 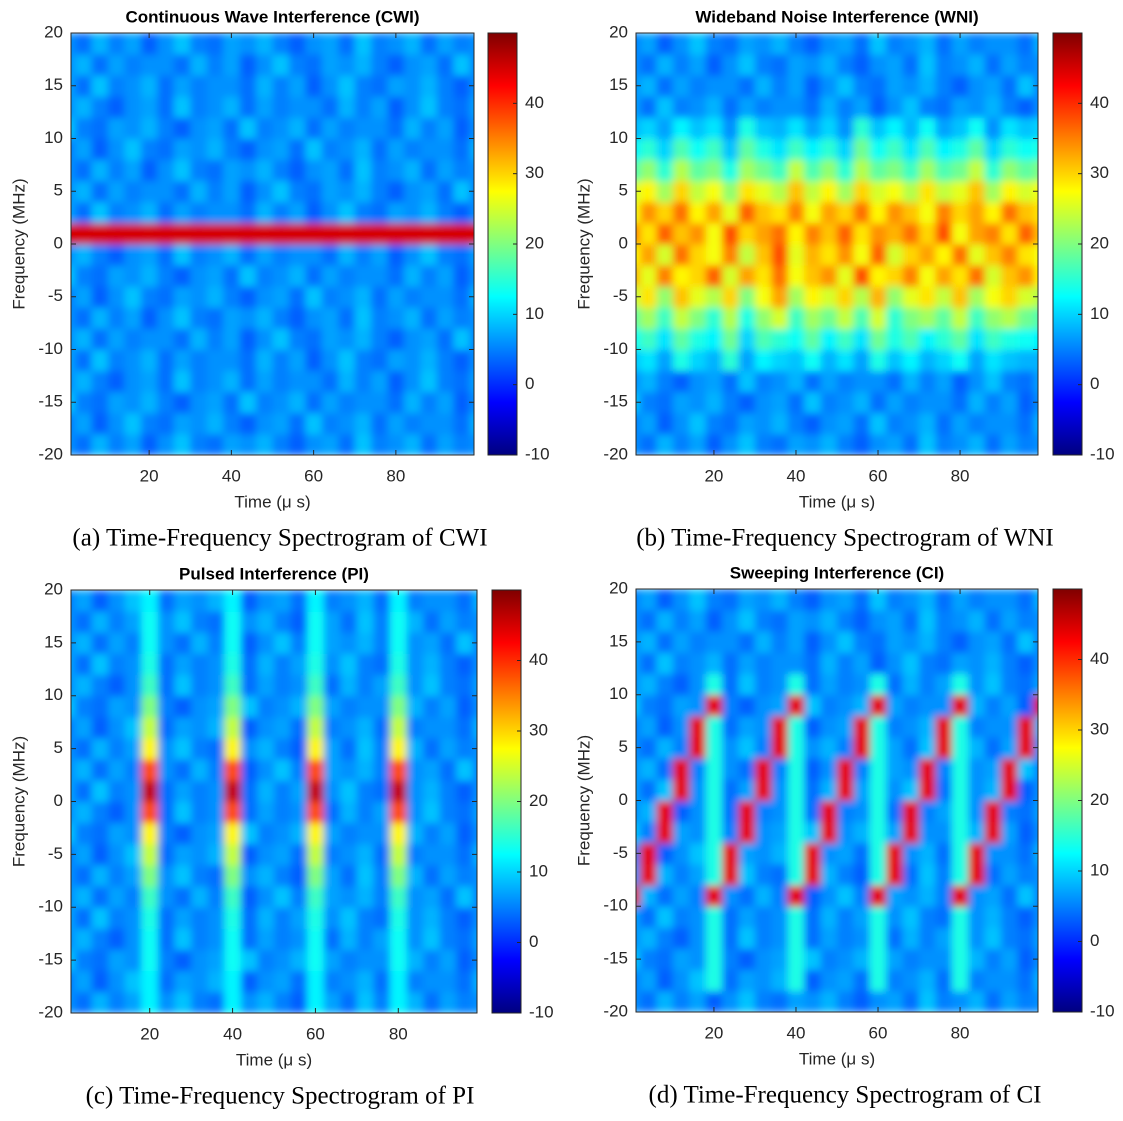 What do you see at coordinates (313, 475) in the screenshot?
I see `x-tick-label: 60` at bounding box center [313, 475].